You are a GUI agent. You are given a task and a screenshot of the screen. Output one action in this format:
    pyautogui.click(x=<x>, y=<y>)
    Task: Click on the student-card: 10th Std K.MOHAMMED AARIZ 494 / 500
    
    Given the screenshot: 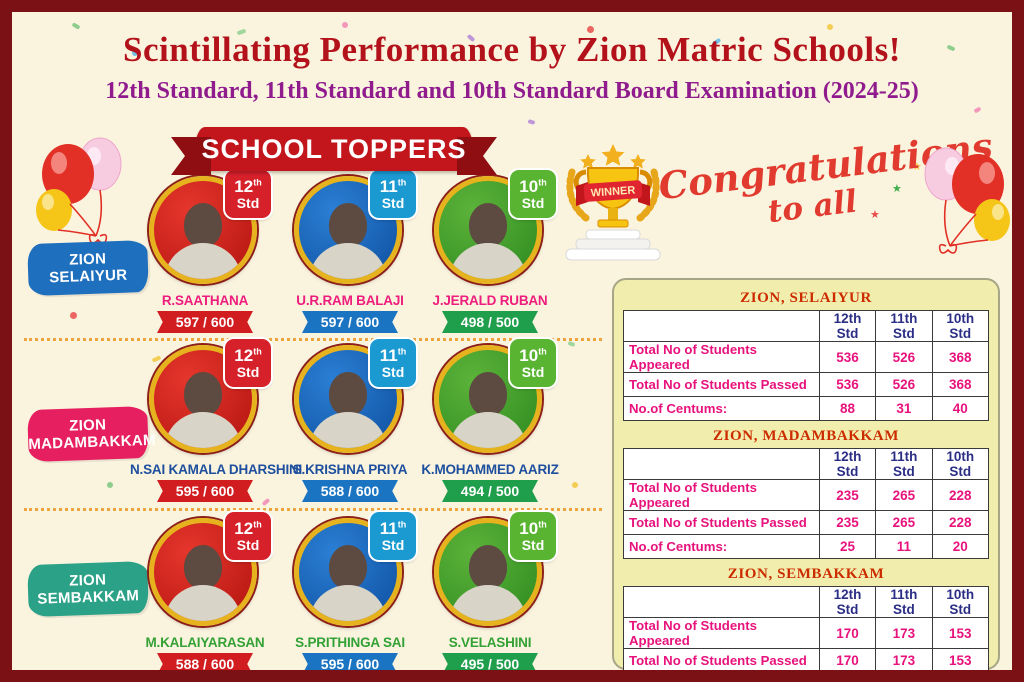 What is the action you would take?
    pyautogui.click(x=490, y=420)
    